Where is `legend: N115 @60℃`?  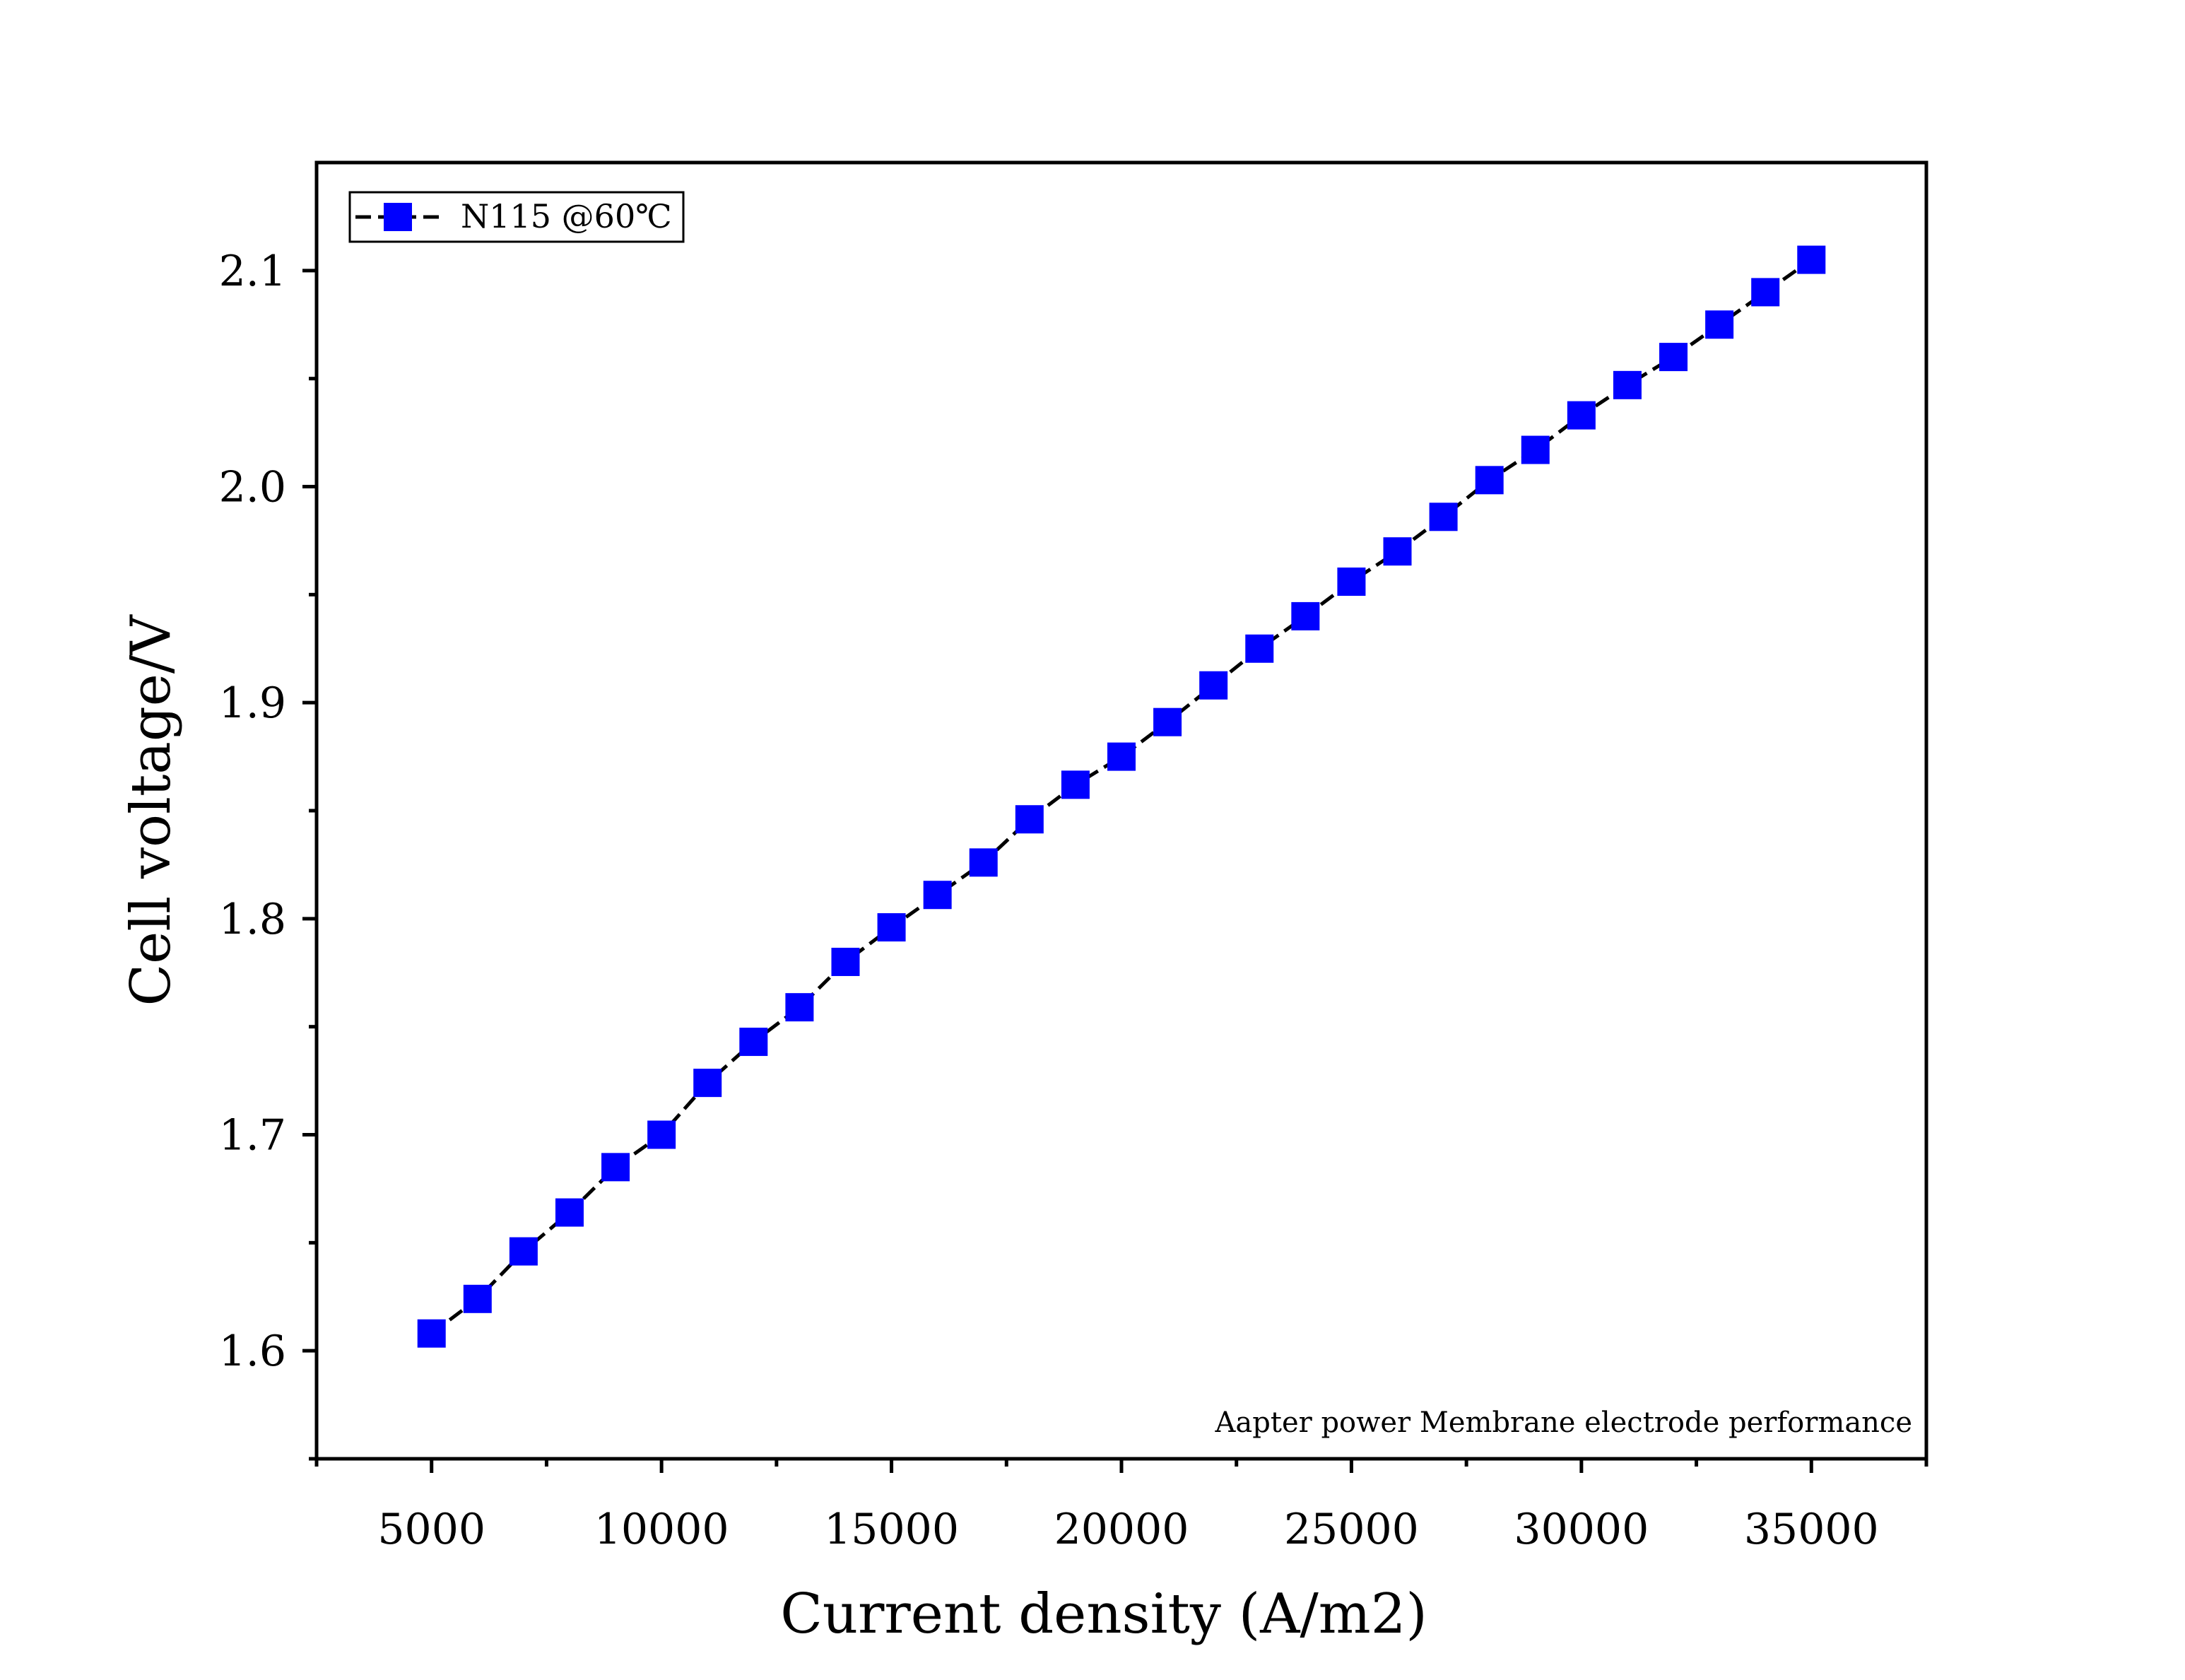 legend: N115 @60℃ is located at coordinates (516, 217).